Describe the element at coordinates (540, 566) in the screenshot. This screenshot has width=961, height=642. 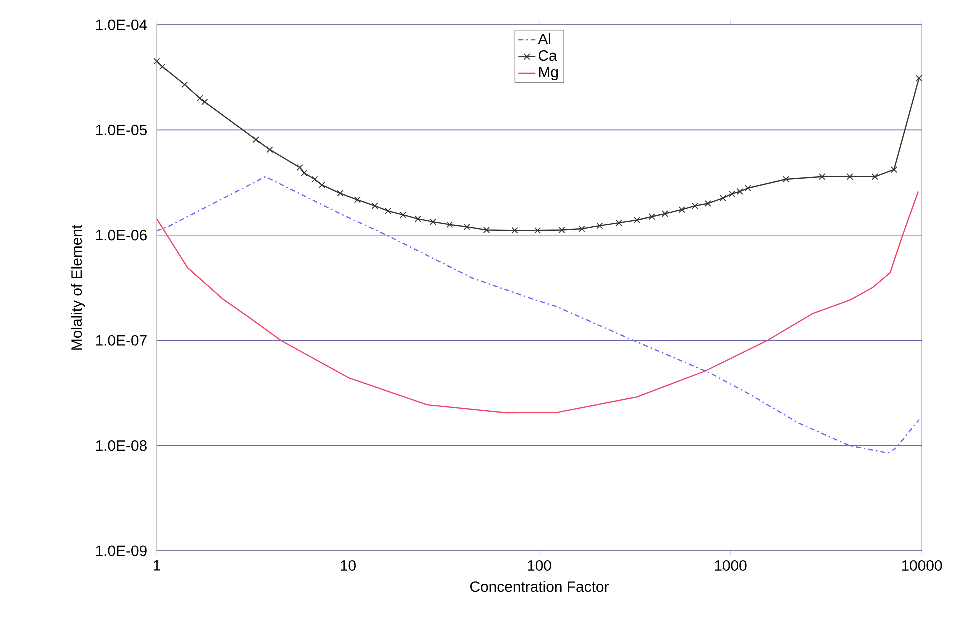
I see `x-tick-label: 100` at that location.